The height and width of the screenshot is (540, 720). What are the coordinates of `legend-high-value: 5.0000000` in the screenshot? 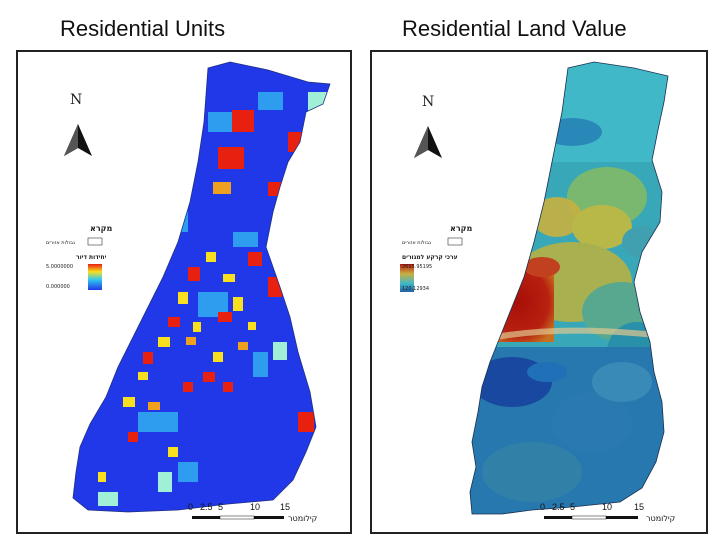 It's located at (60, 267).